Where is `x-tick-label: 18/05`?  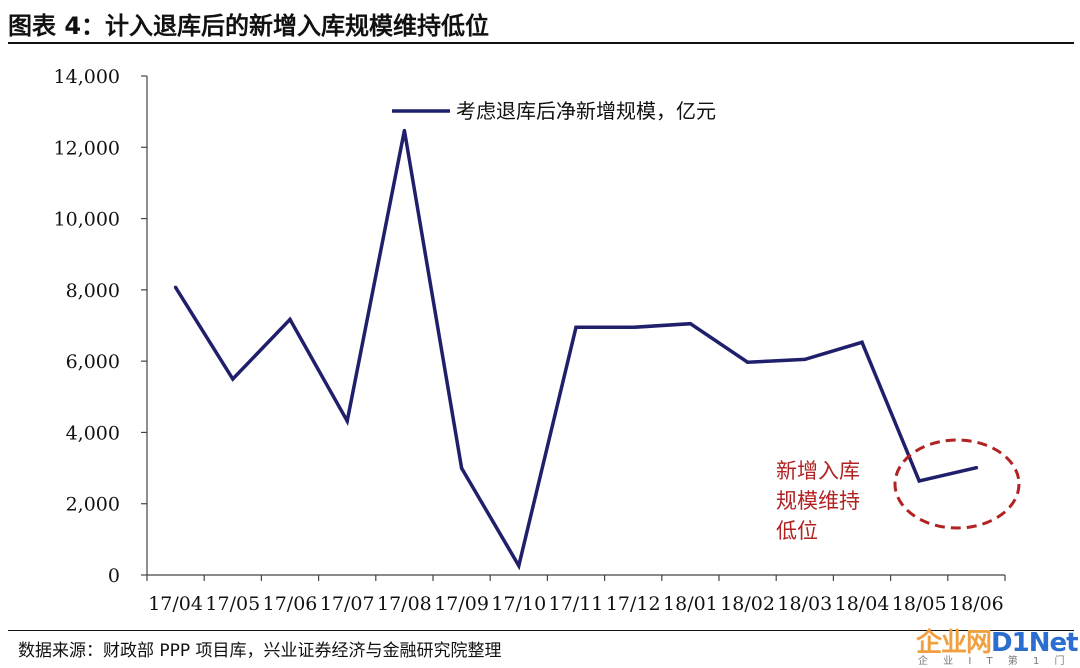 x-tick-label: 18/05 is located at coordinates (919, 604).